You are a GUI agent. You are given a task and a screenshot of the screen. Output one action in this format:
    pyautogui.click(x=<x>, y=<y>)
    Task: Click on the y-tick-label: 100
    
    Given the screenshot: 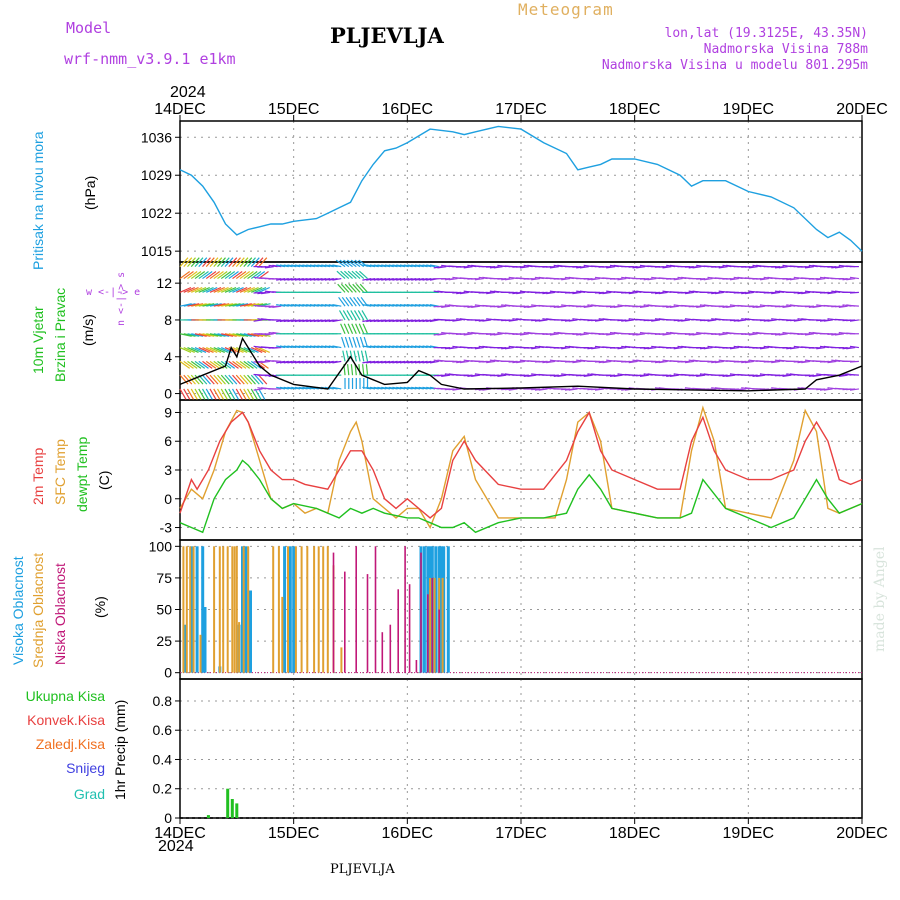 What is the action you would take?
    pyautogui.click(x=161, y=546)
    